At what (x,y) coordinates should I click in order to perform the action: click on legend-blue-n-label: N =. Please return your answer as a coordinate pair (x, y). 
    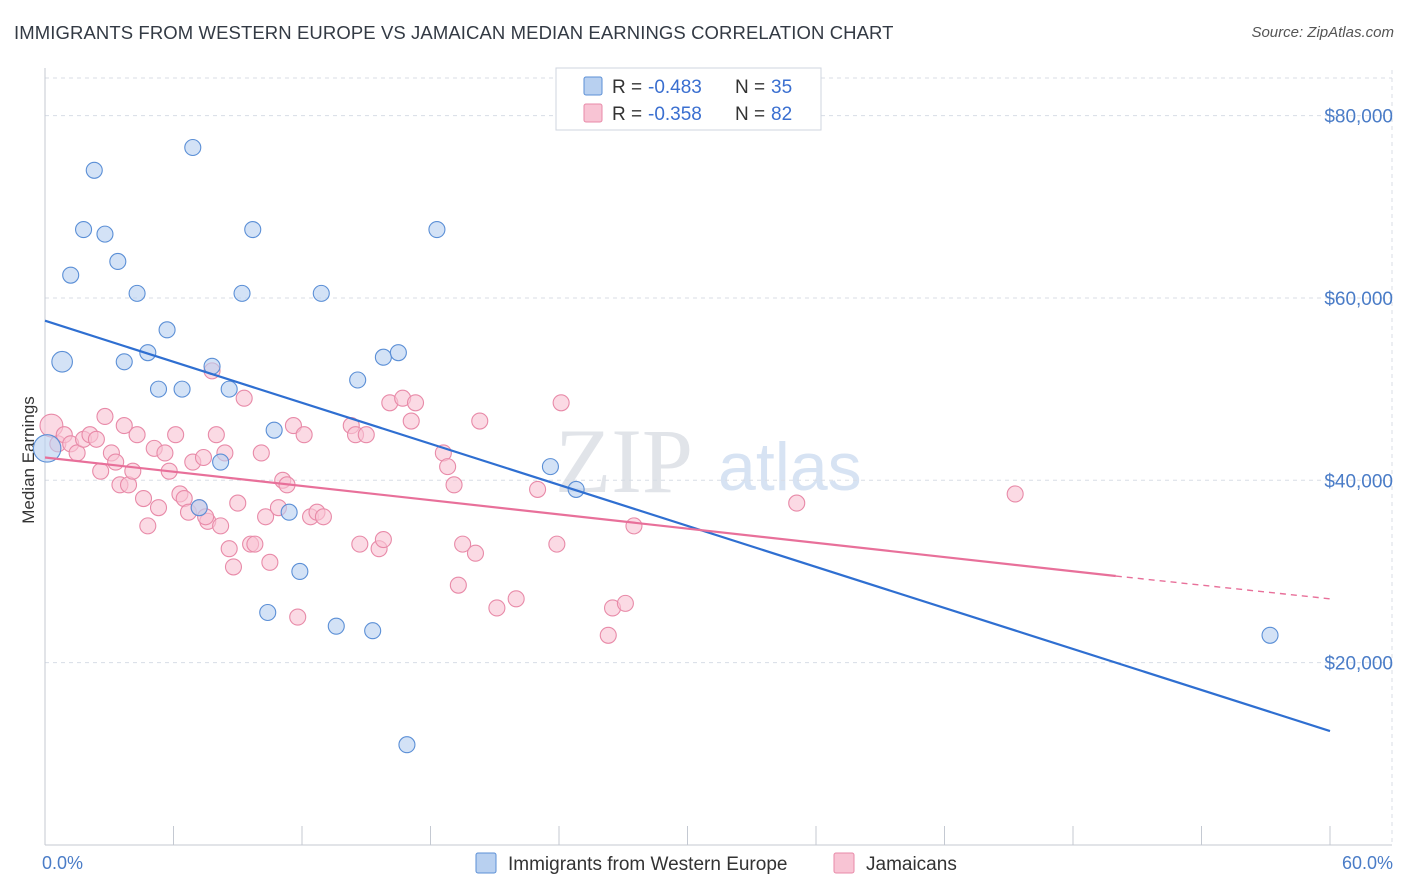
    Looking at the image, I should click on (750, 87).